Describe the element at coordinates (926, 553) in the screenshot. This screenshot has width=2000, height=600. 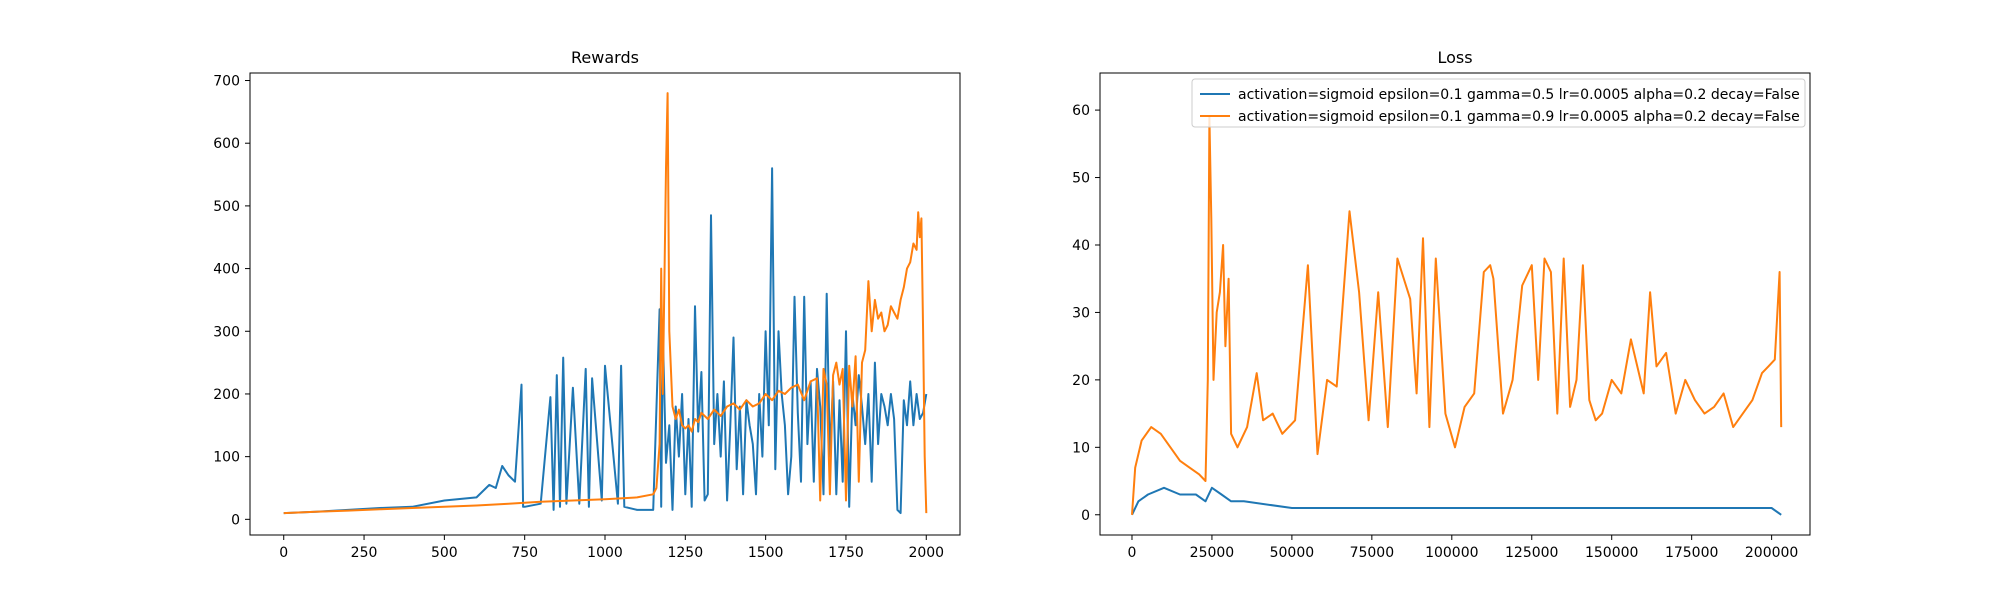
I see `rewards-x-tick-label: 2000` at that location.